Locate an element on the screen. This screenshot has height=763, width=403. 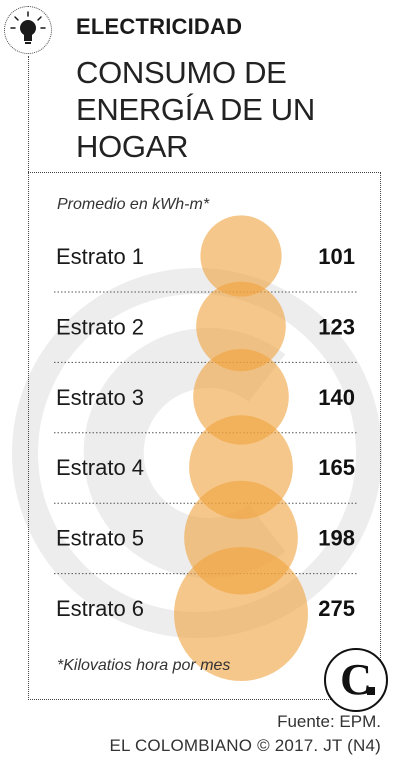
category-label: Estrato 2 is located at coordinates (100, 326).